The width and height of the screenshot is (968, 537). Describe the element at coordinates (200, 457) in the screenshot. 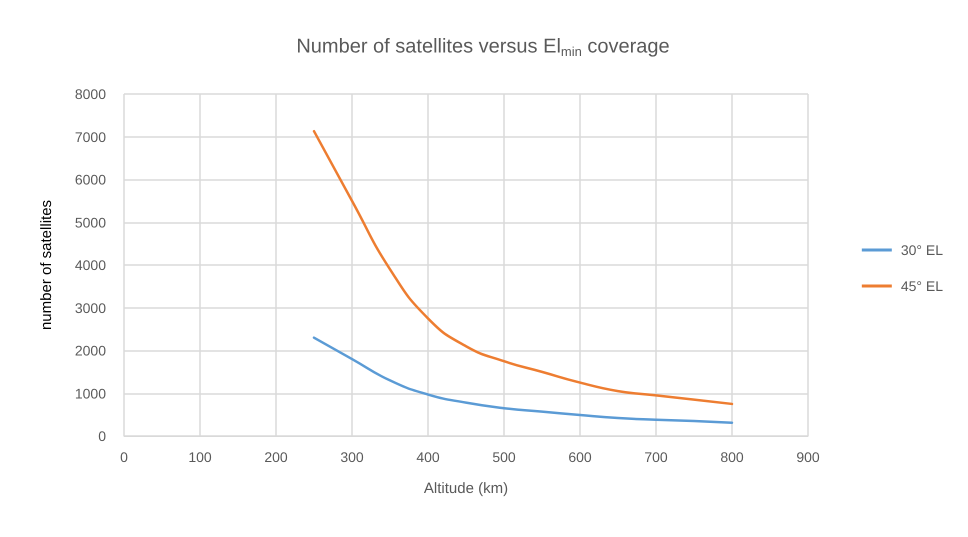

I see `x-tick-label: 100` at that location.